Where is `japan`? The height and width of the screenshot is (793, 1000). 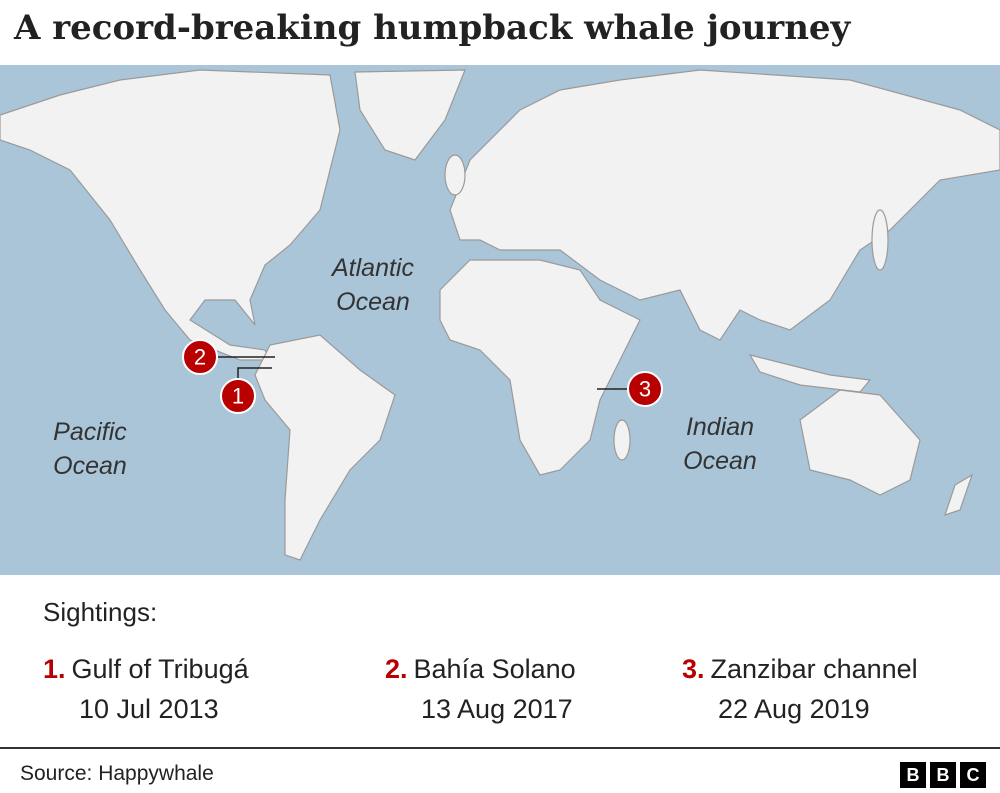
japan is located at coordinates (880, 240).